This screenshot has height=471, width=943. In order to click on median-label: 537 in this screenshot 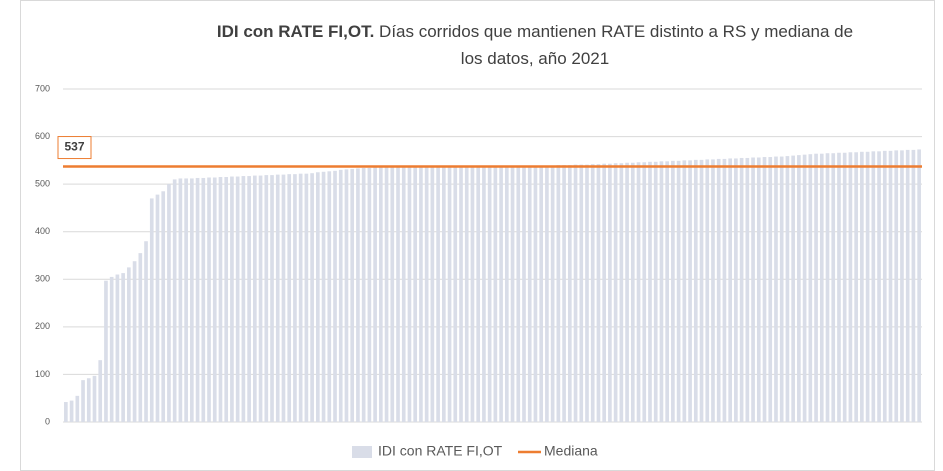, I will do `click(74, 147)`.